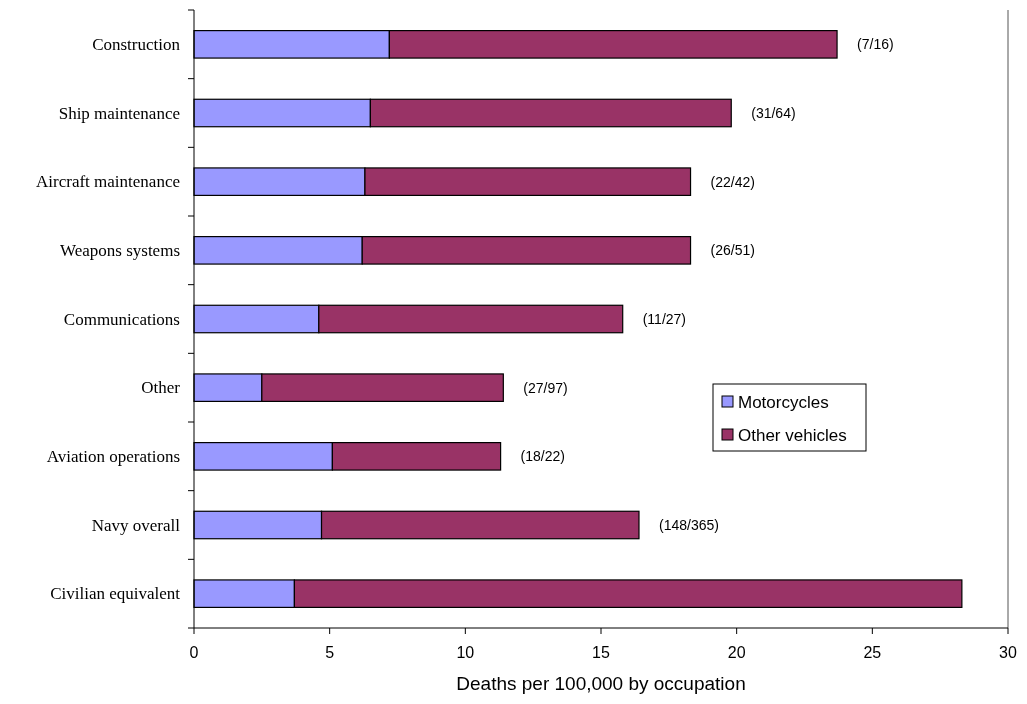  I want to click on x-tick-label: 15, so click(601, 652).